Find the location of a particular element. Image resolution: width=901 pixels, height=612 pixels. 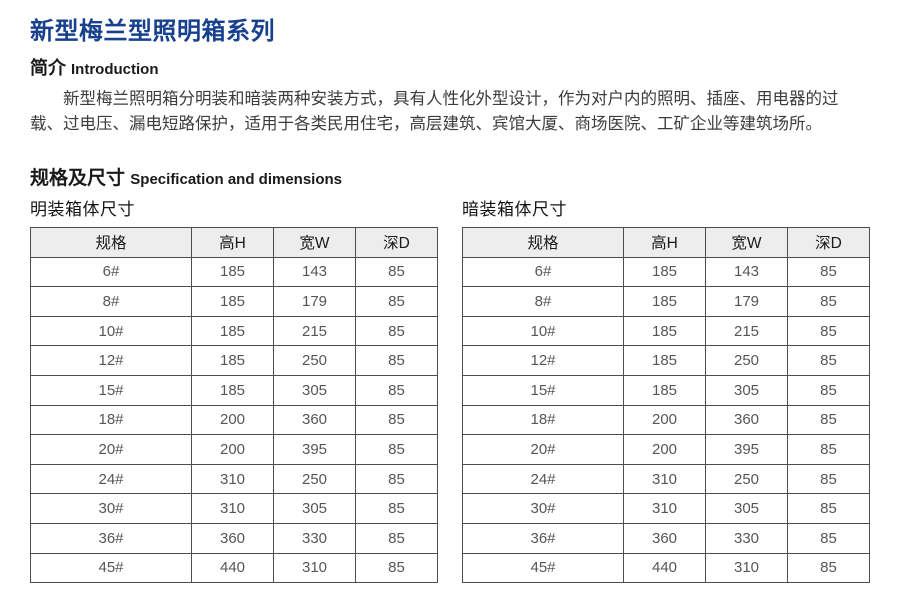

spec-heading-en: Specification and dimensions is located at coordinates (236, 179).